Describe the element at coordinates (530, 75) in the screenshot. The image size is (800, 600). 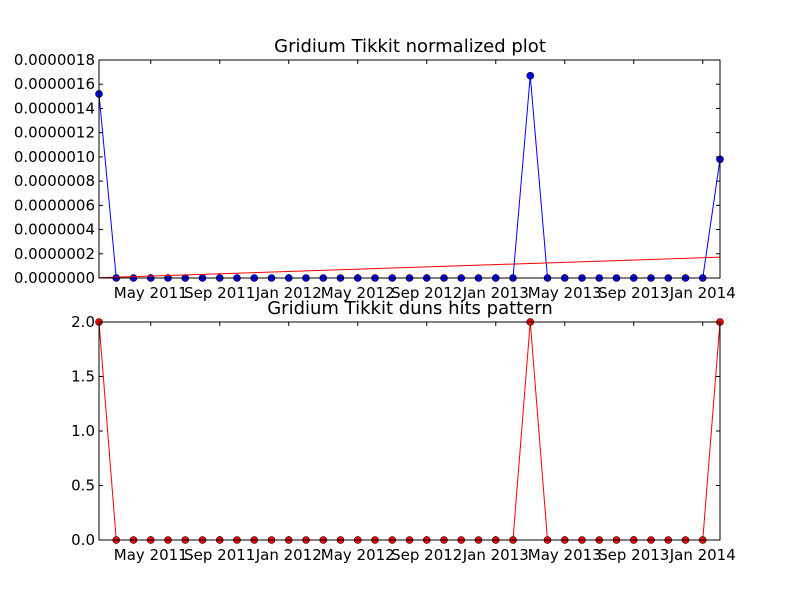
I see `normalized-plot-data-point` at that location.